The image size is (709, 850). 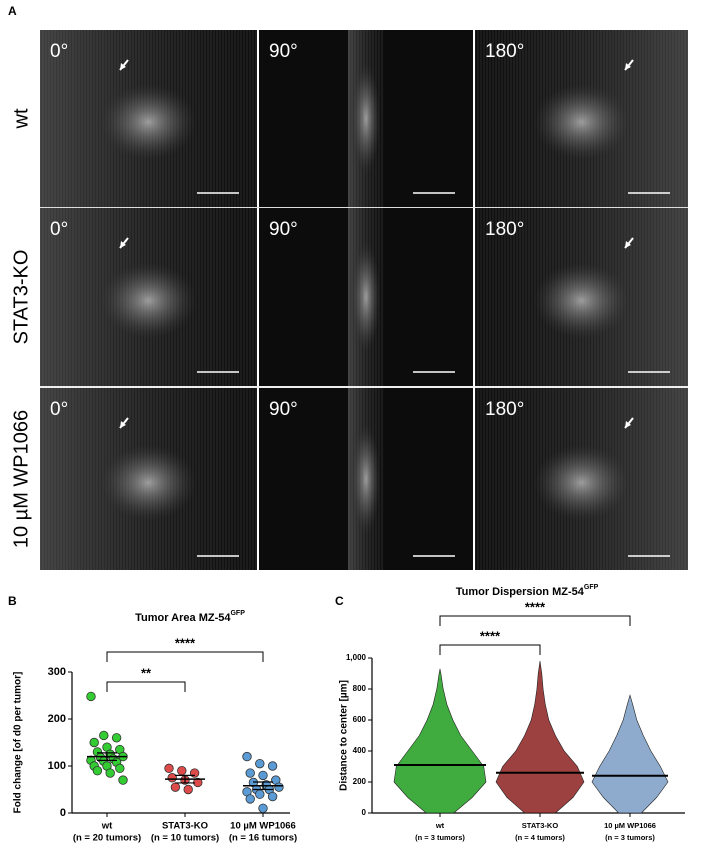 What do you see at coordinates (21, 297) in the screenshot?
I see `row-label: STAT3-KO` at bounding box center [21, 297].